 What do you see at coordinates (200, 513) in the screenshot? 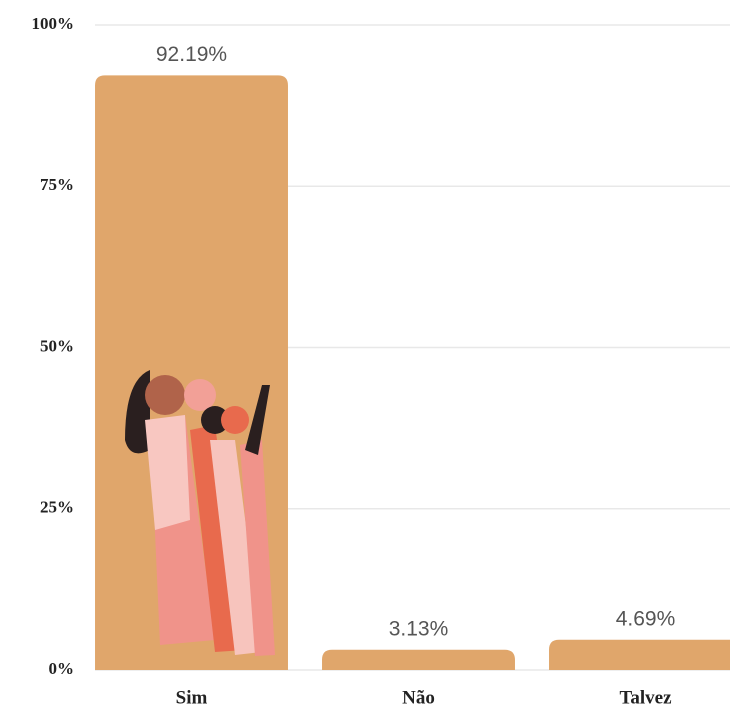
I see `illustration` at bounding box center [200, 513].